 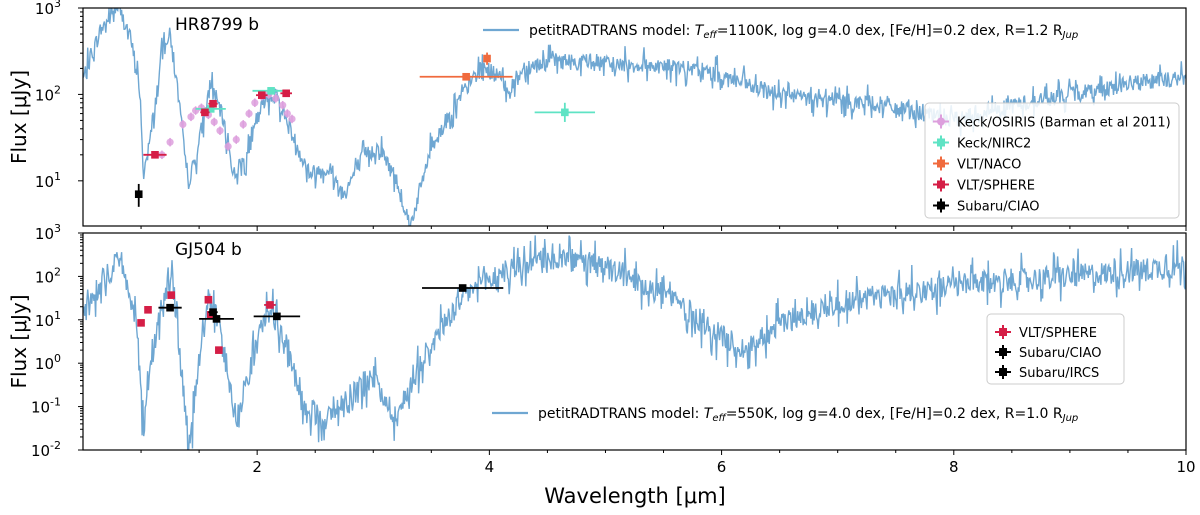 What do you see at coordinates (994, 144) in the screenshot?
I see `legend-label: Keck/NIRC2` at bounding box center [994, 144].